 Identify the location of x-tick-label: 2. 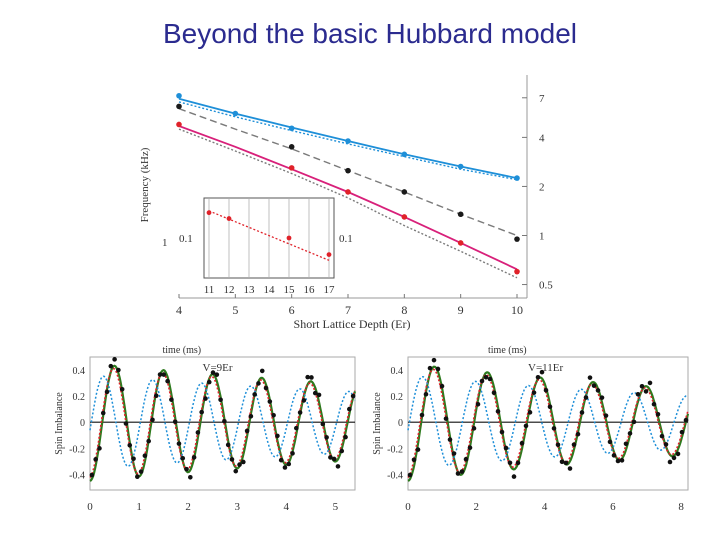
(188, 507).